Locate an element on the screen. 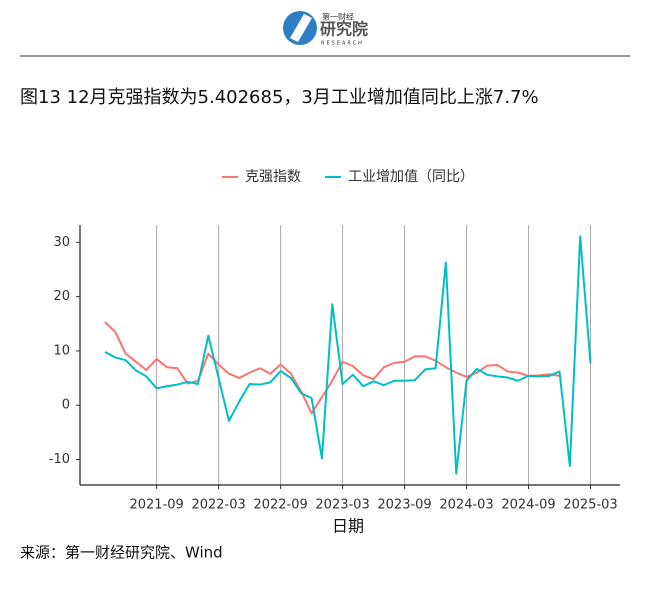  y-tick-label: 0 is located at coordinates (66, 405).